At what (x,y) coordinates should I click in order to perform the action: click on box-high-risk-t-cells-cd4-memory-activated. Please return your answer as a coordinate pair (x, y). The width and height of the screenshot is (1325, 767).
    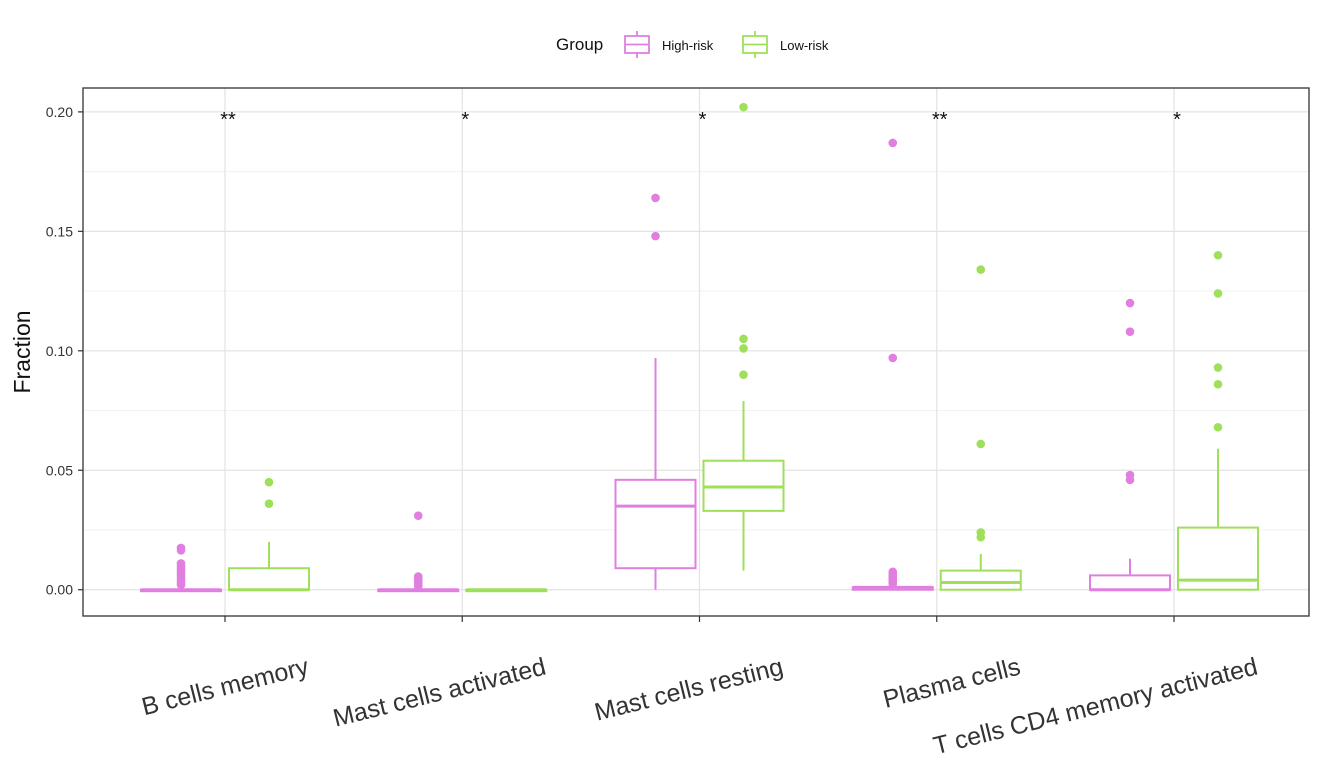
    Looking at the image, I should click on (1130, 445).